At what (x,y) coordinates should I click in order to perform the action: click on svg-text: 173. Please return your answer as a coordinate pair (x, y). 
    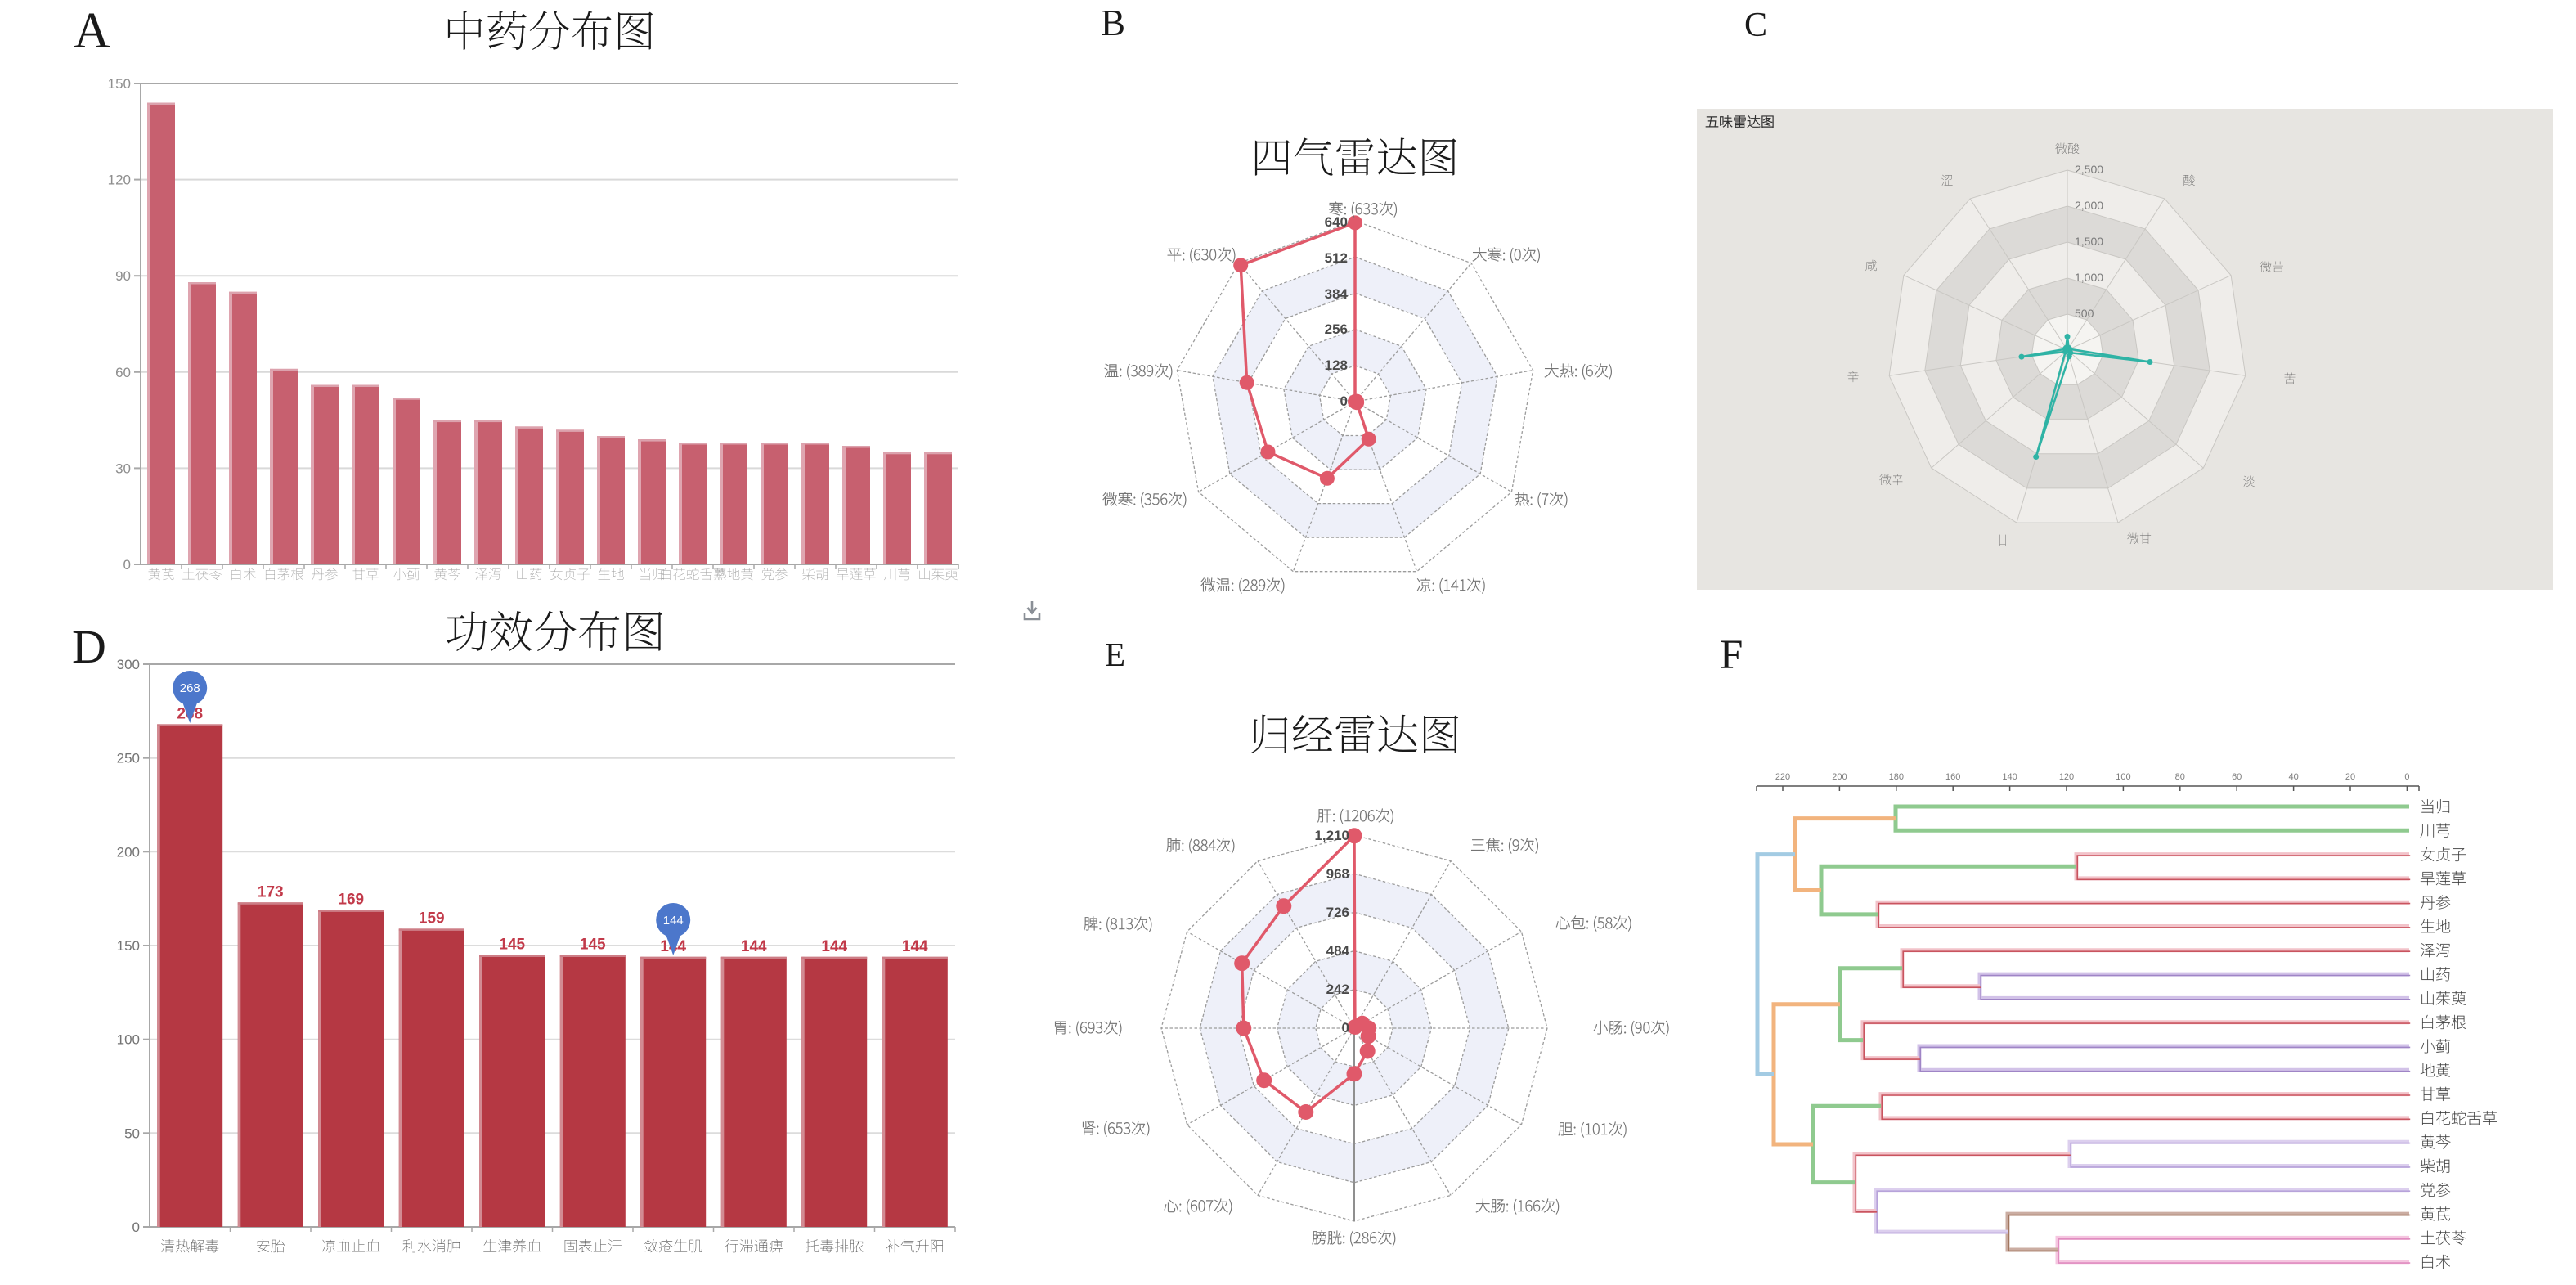
    Looking at the image, I should click on (271, 892).